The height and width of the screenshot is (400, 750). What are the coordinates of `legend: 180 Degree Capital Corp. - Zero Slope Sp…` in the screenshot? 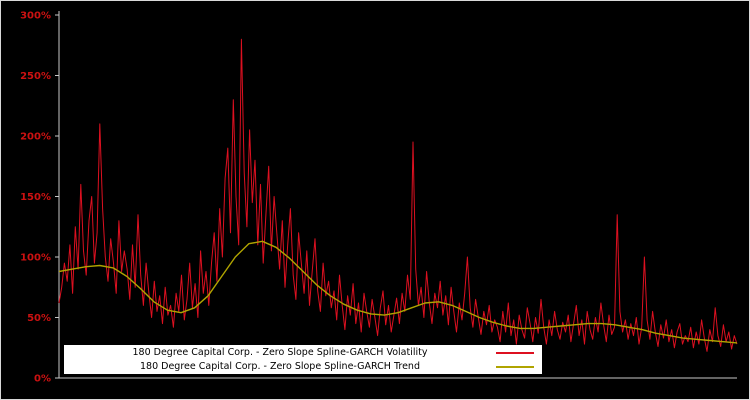 It's located at (303, 359).